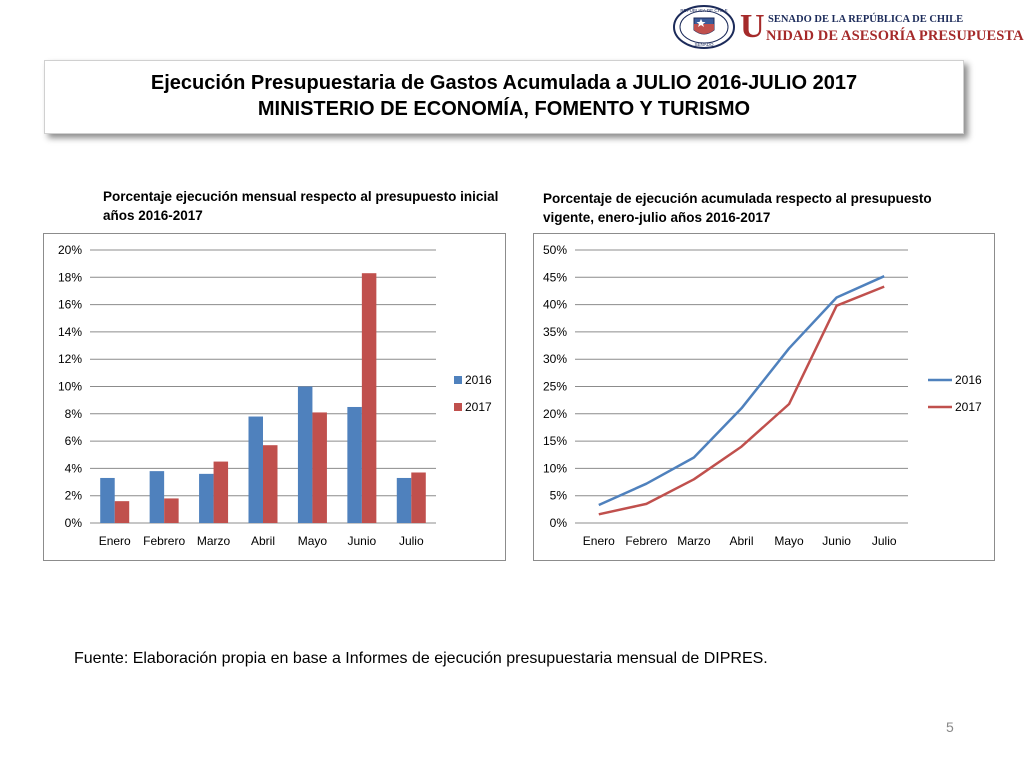 Image resolution: width=1024 pixels, height=768 pixels. What do you see at coordinates (122, 512) in the screenshot?
I see `bar-2017-enero` at bounding box center [122, 512].